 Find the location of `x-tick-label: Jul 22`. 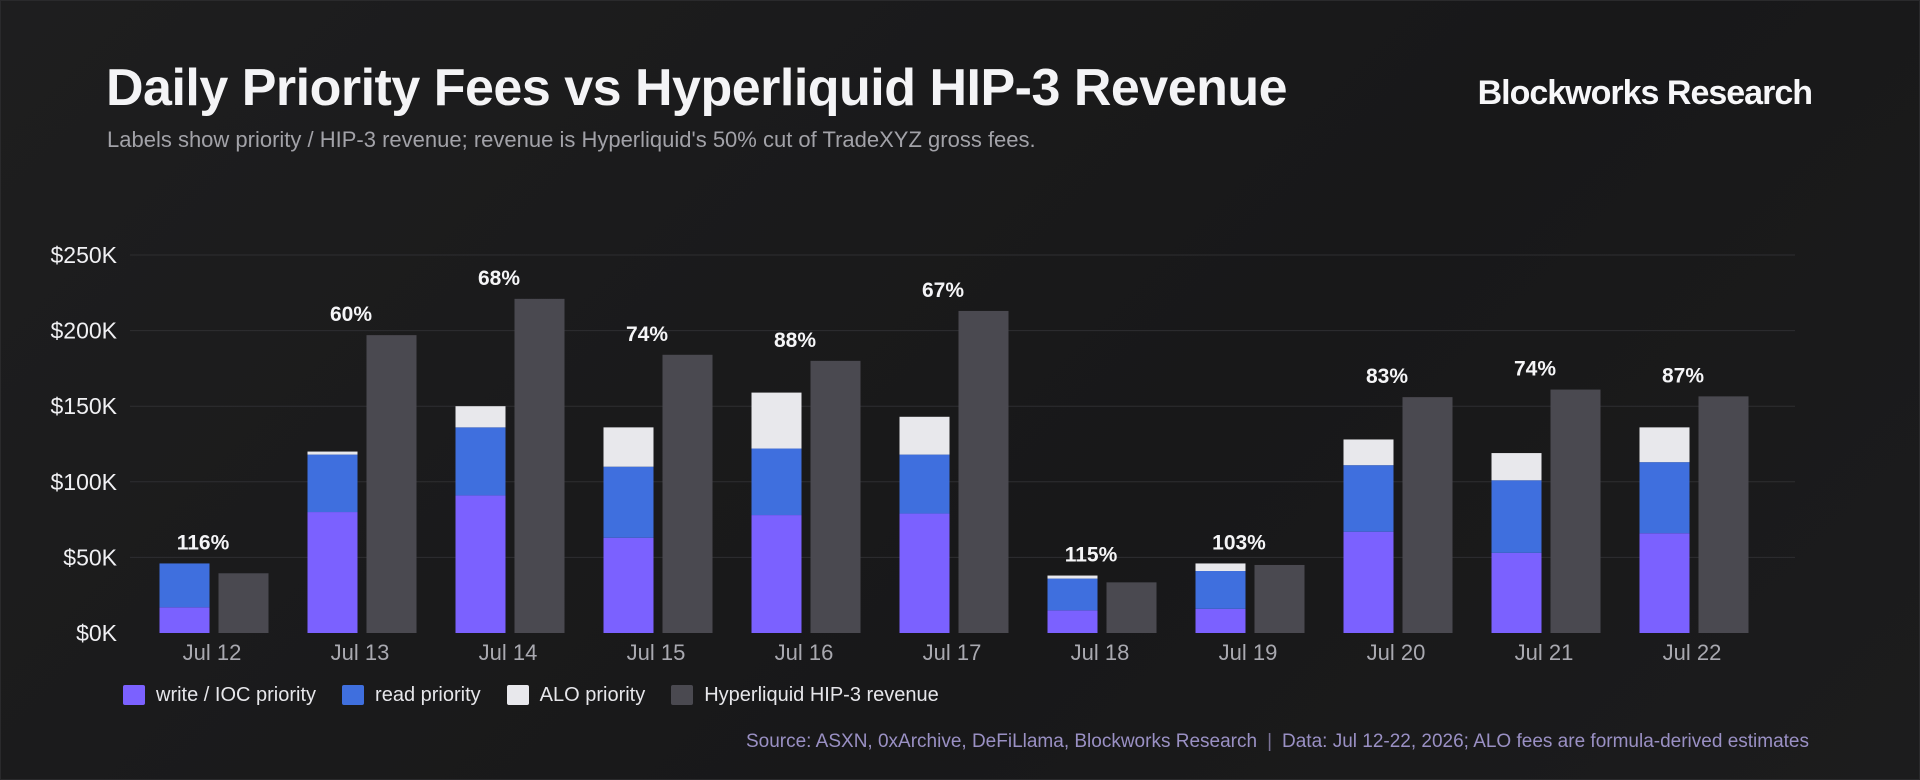

x-tick-label: Jul 22 is located at coordinates (1692, 652).